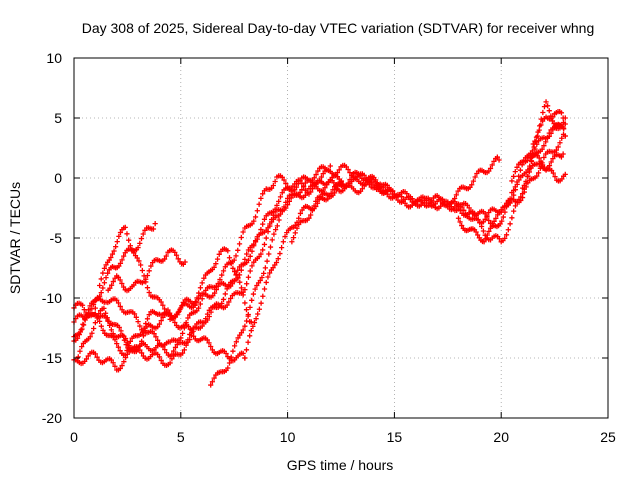  Describe the element at coordinates (74, 437) in the screenshot. I see `x-tick-label: 0` at that location.